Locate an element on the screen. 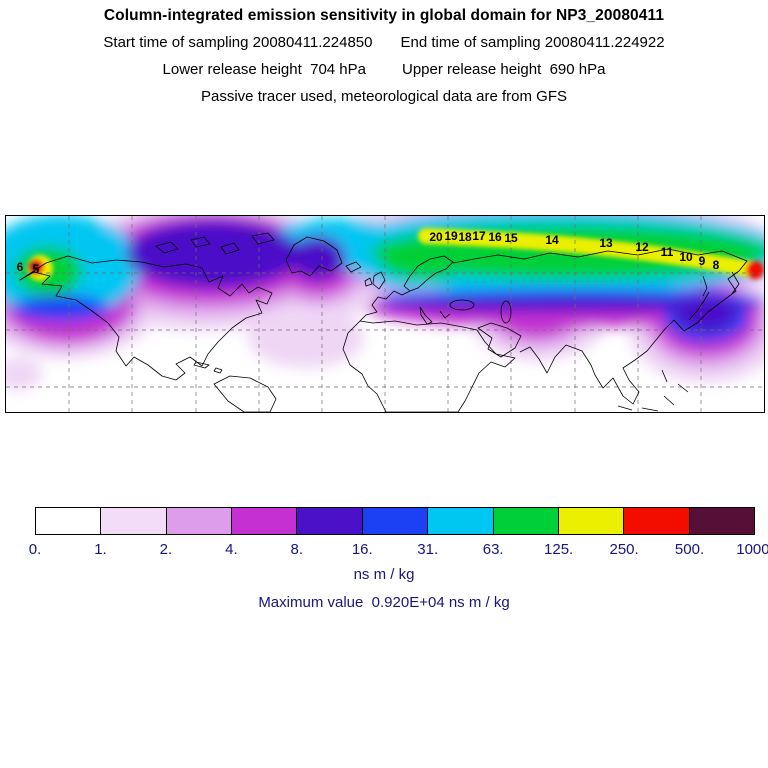 The width and height of the screenshot is (768, 768). colorbar-block: 0. 1. 2. 4. 8. 16. 31. 63. 125. 250. 500. 1000. is located at coordinates (398, 534).